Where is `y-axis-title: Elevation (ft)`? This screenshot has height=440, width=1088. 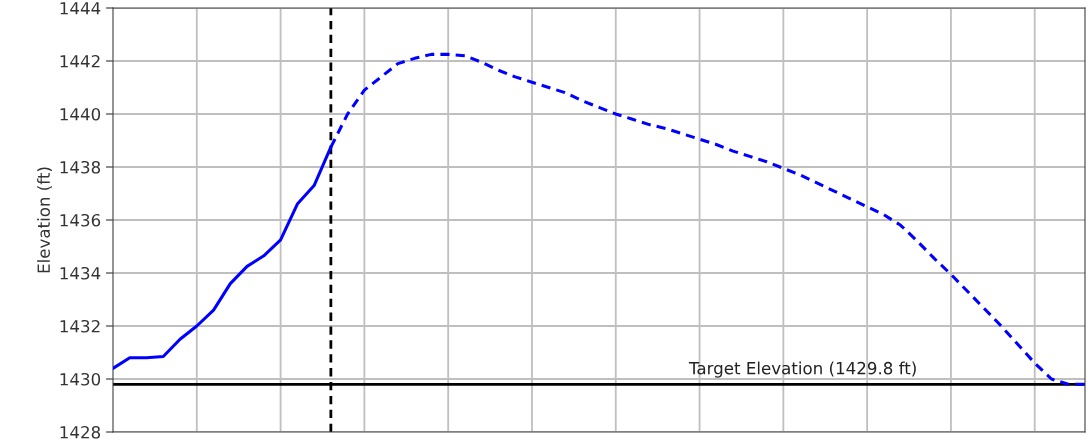
y-axis-title: Elevation (ft) is located at coordinates (44, 220).